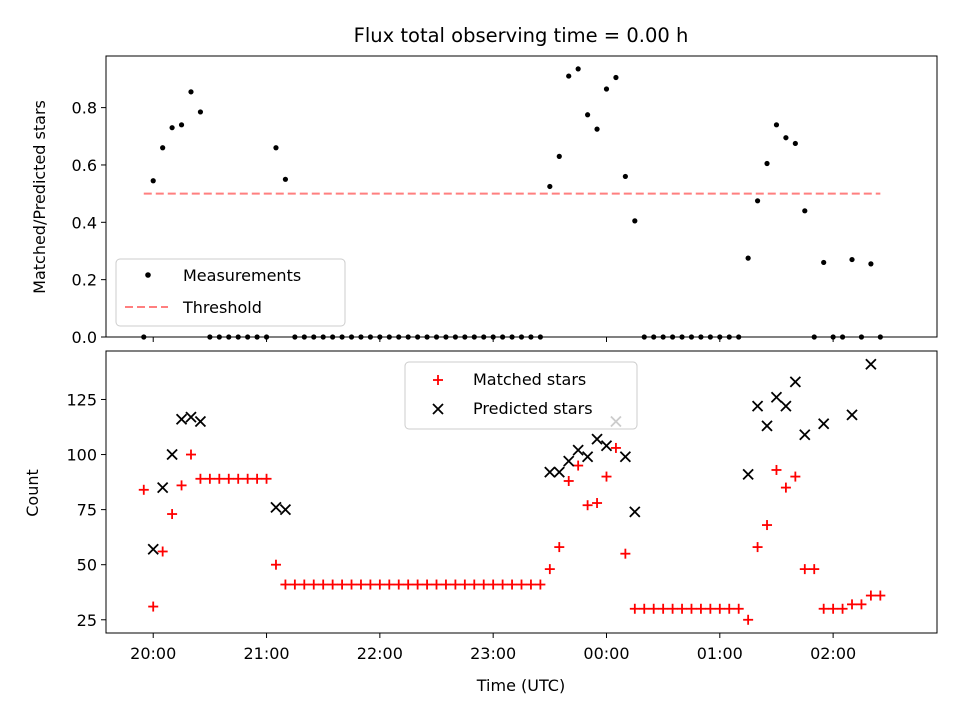 Image resolution: width=960 pixels, height=720 pixels. I want to click on count-y-tick-label: 50, so click(87, 565).